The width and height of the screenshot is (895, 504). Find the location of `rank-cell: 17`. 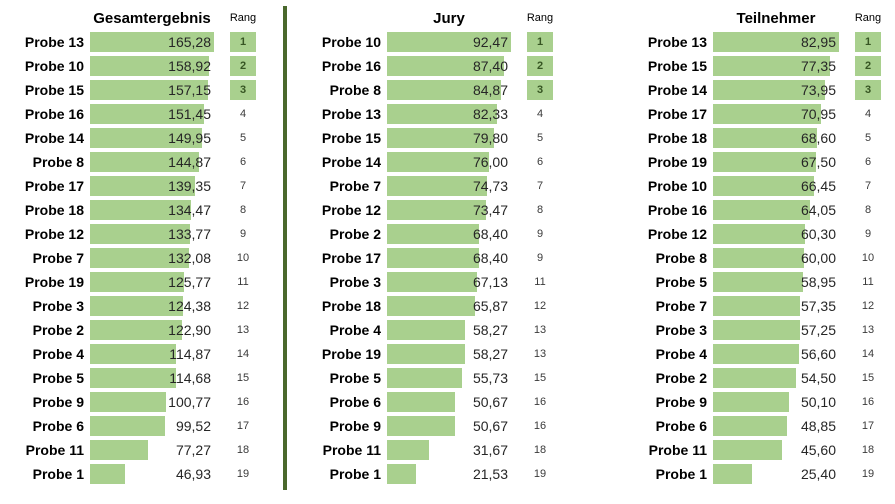

rank-cell: 17 is located at coordinates (243, 426).